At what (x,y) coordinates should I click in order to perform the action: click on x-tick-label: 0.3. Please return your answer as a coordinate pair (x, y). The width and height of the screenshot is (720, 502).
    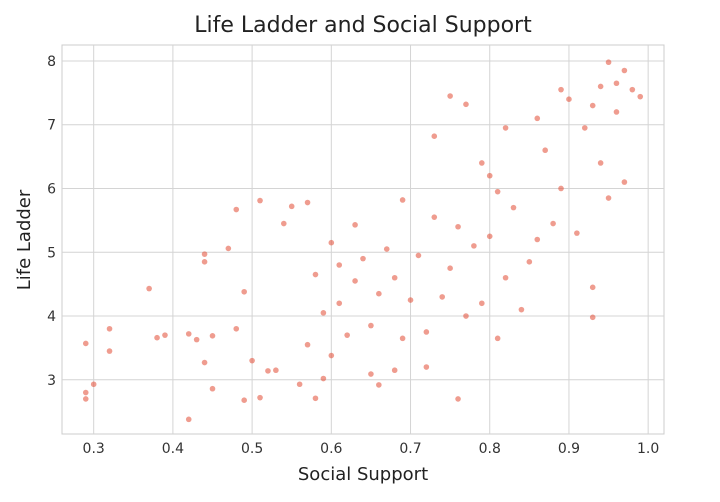
    Looking at the image, I should click on (94, 449).